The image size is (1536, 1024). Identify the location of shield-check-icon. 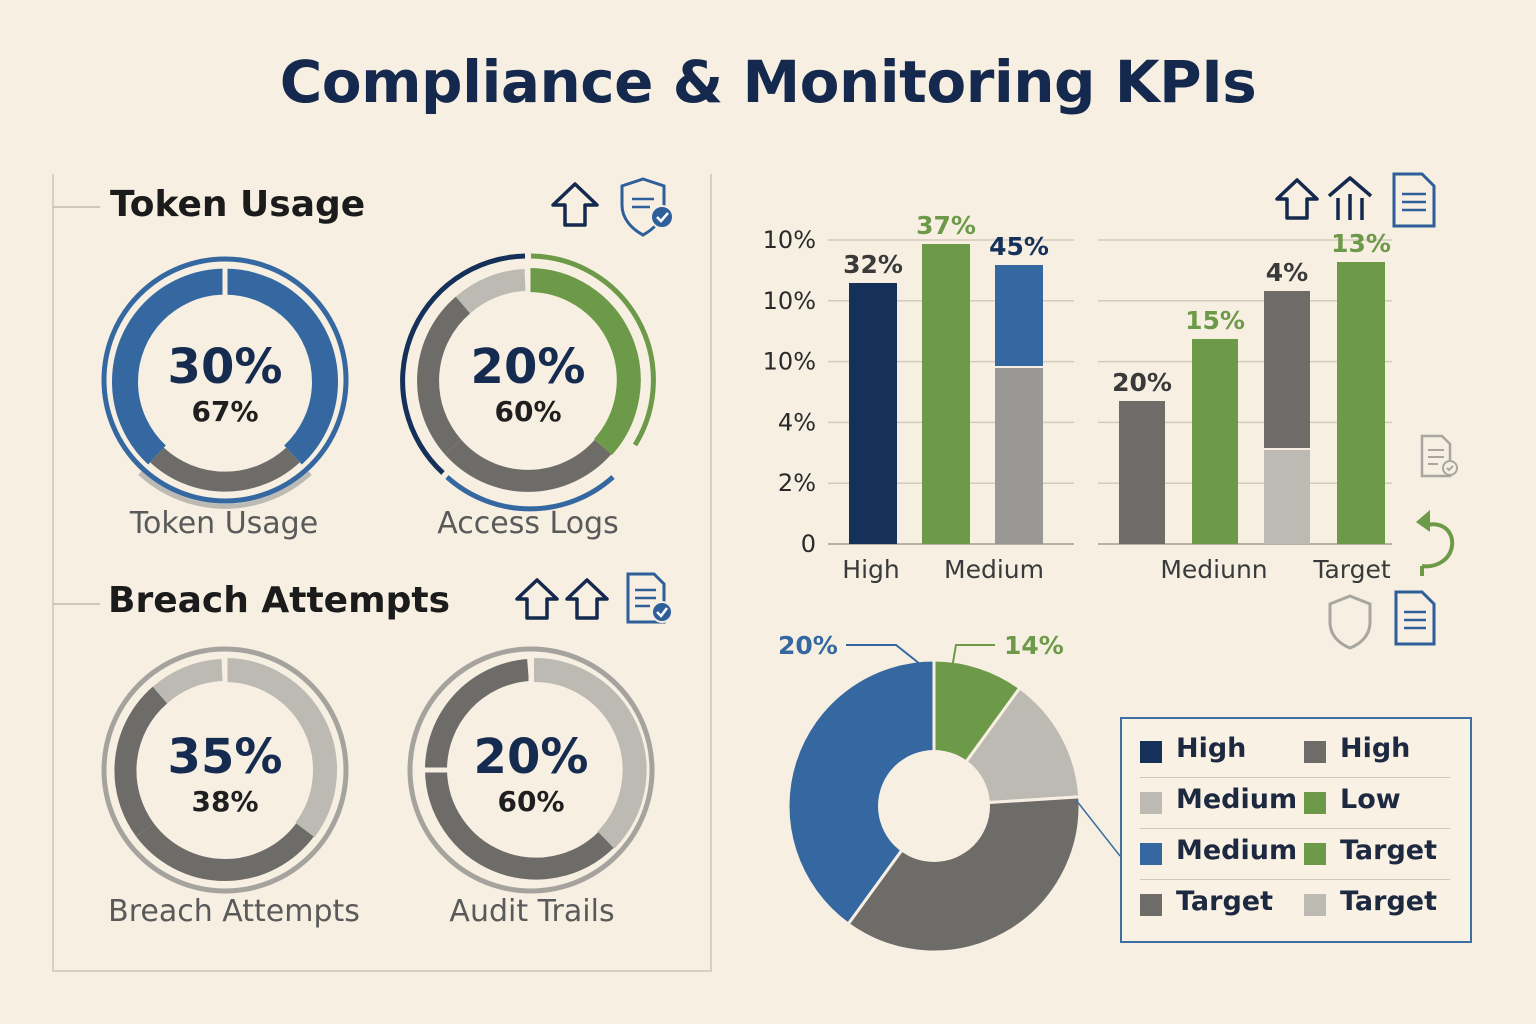
(647, 207).